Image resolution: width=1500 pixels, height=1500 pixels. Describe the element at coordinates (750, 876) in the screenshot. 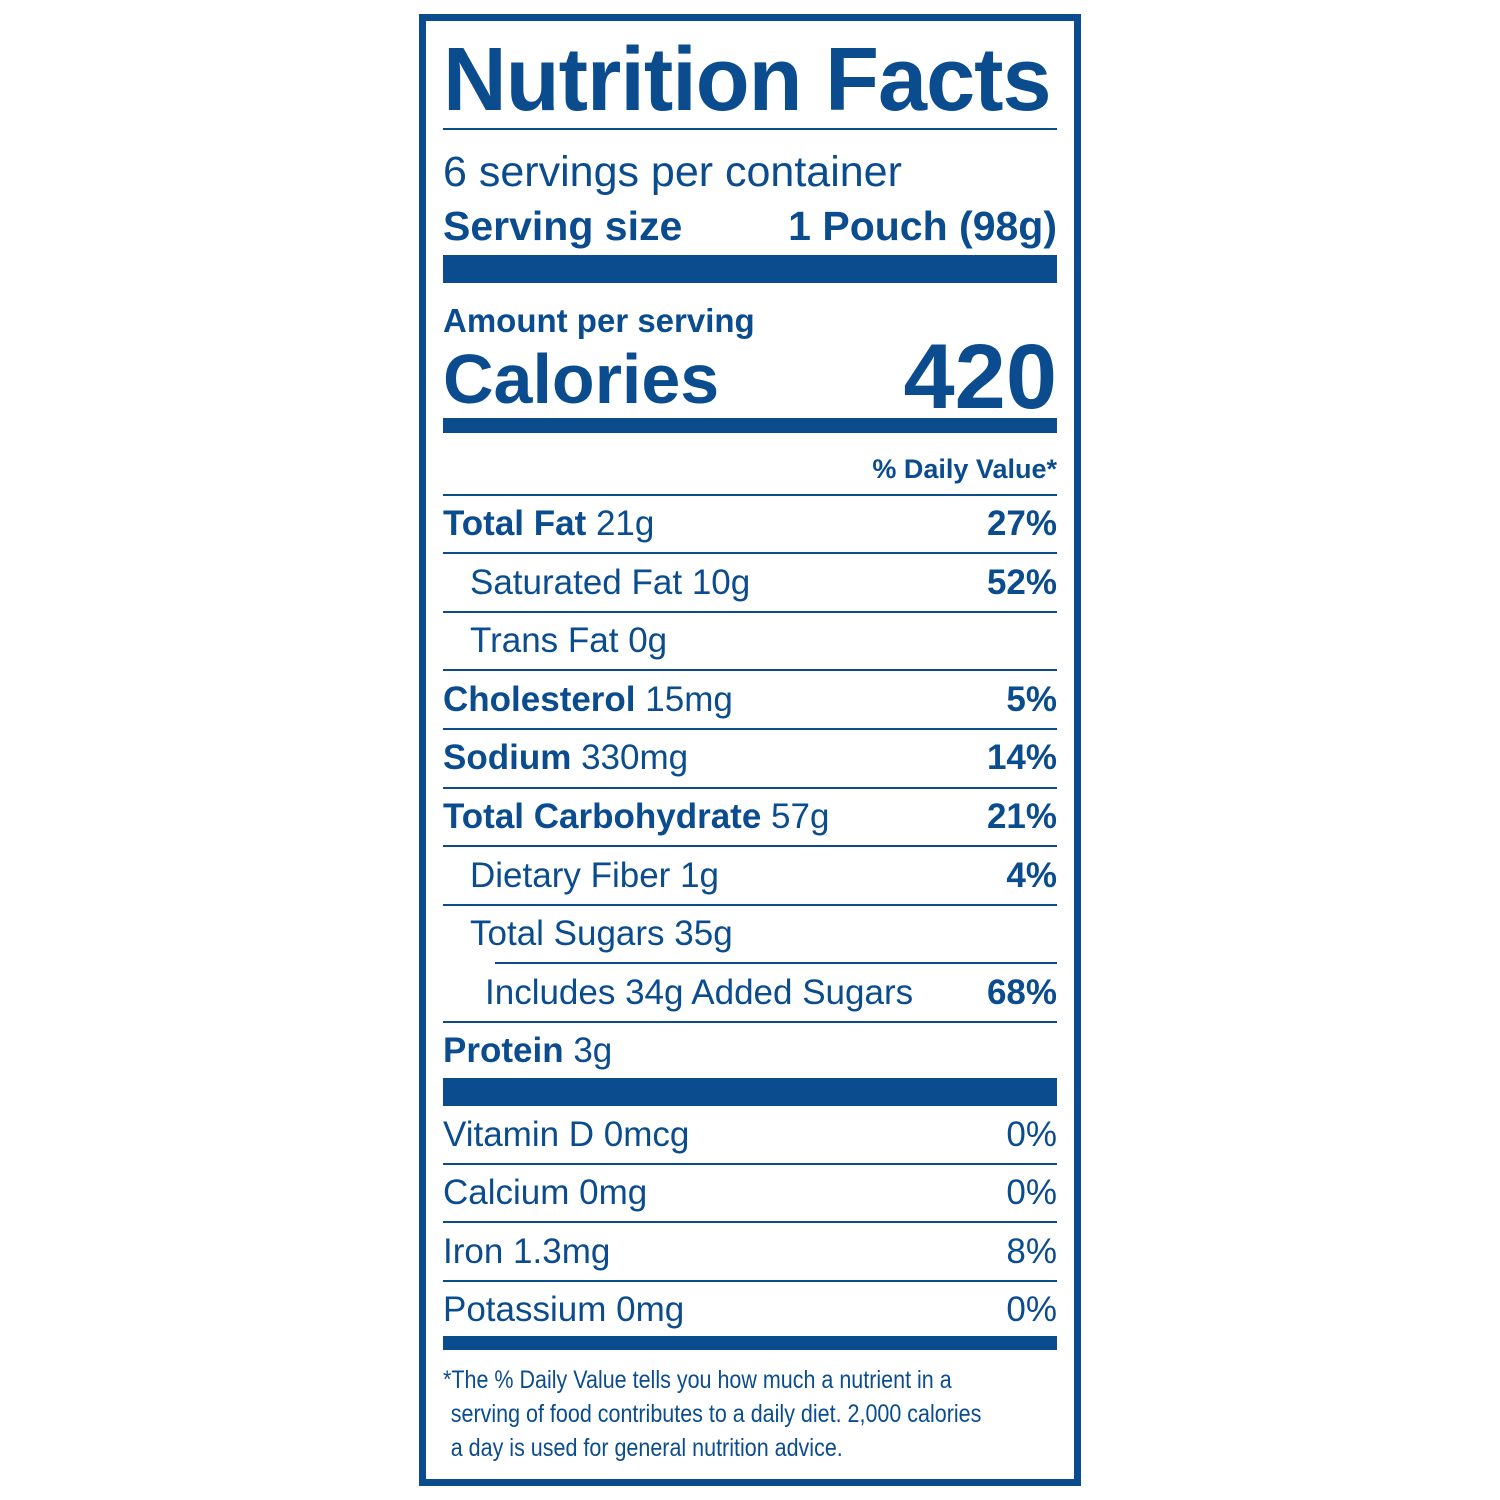

I see `nutrient-row-dietary-fiber: Dietary Fiber 1g 4%` at that location.